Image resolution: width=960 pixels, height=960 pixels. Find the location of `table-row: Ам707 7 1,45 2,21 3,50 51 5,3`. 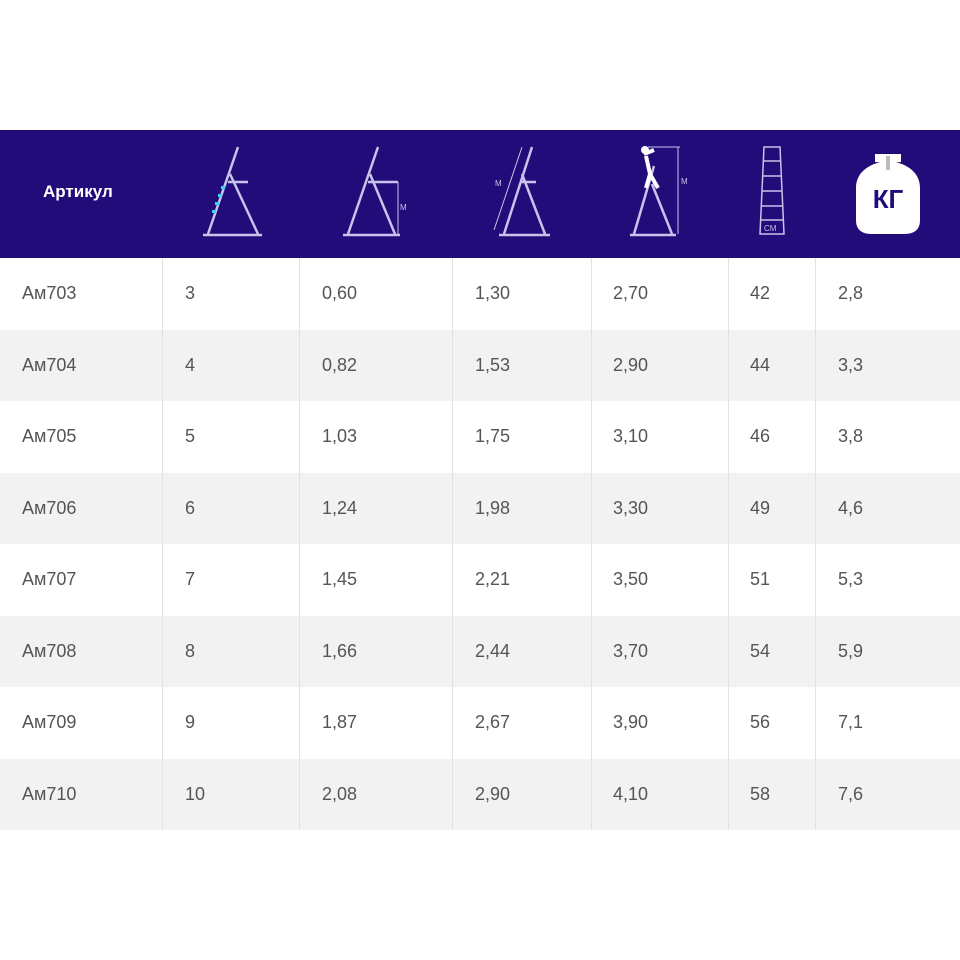

table-row: Ам707 7 1,45 2,21 3,50 51 5,3 is located at coordinates (480, 580).